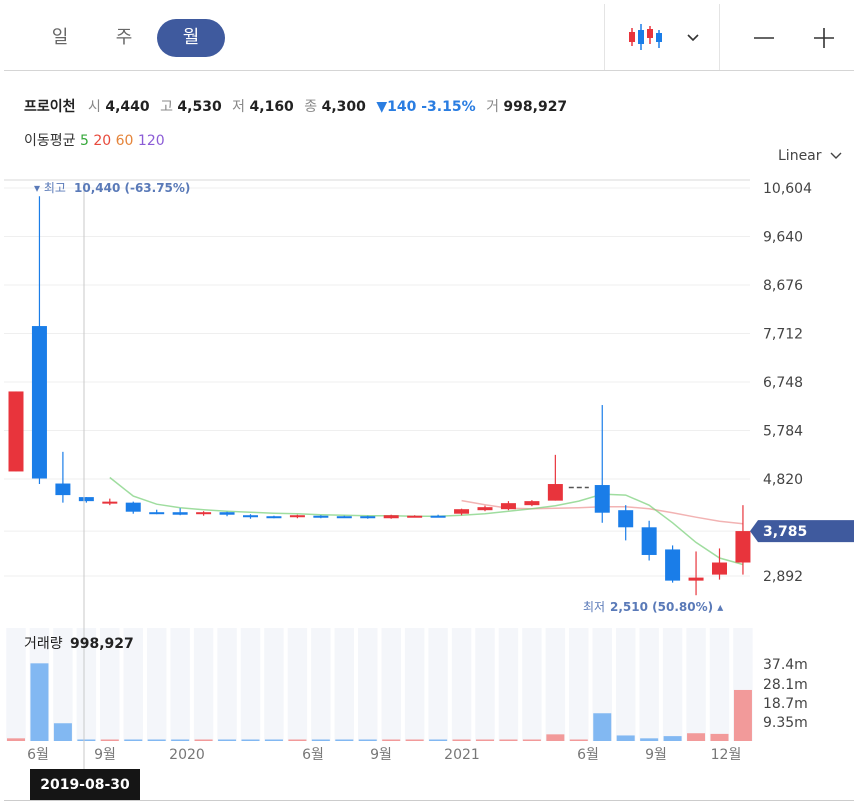 This screenshot has height=802, width=866. Describe the element at coordinates (492, 107) in the screenshot. I see `volume-label: 거` at that location.